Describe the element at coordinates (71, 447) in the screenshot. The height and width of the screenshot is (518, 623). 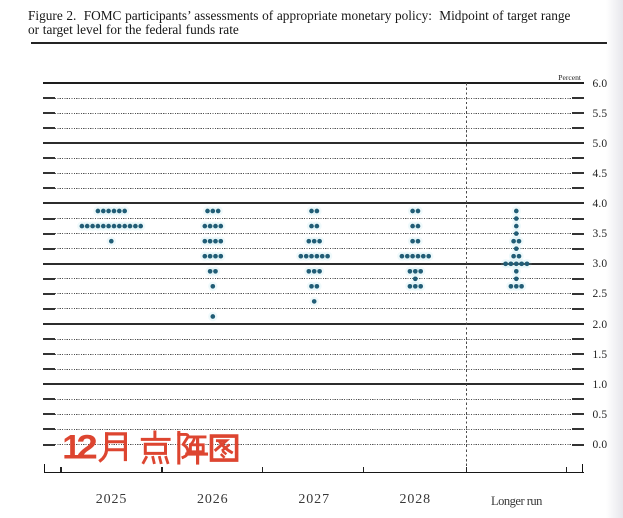
I see `svg-text: 1` at that location.